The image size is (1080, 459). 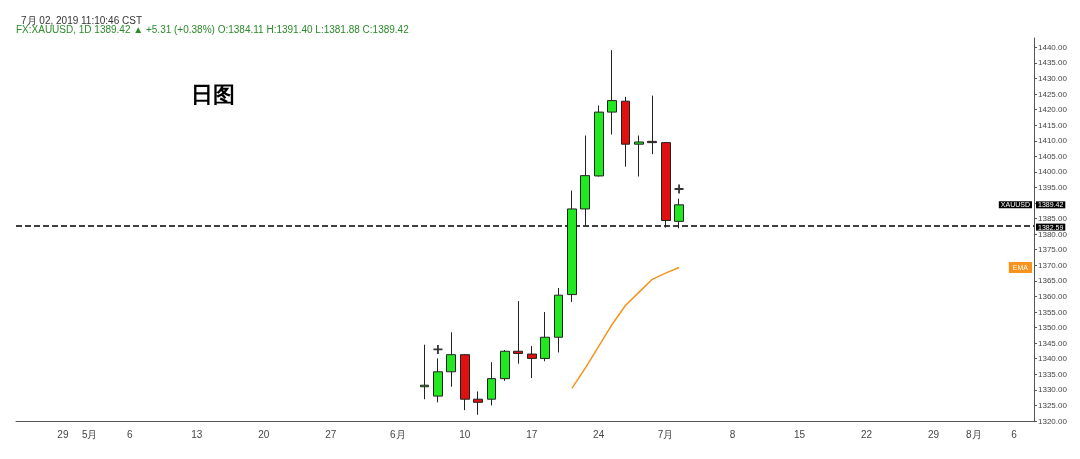 I want to click on x-tick-label: 22, so click(x=867, y=434).